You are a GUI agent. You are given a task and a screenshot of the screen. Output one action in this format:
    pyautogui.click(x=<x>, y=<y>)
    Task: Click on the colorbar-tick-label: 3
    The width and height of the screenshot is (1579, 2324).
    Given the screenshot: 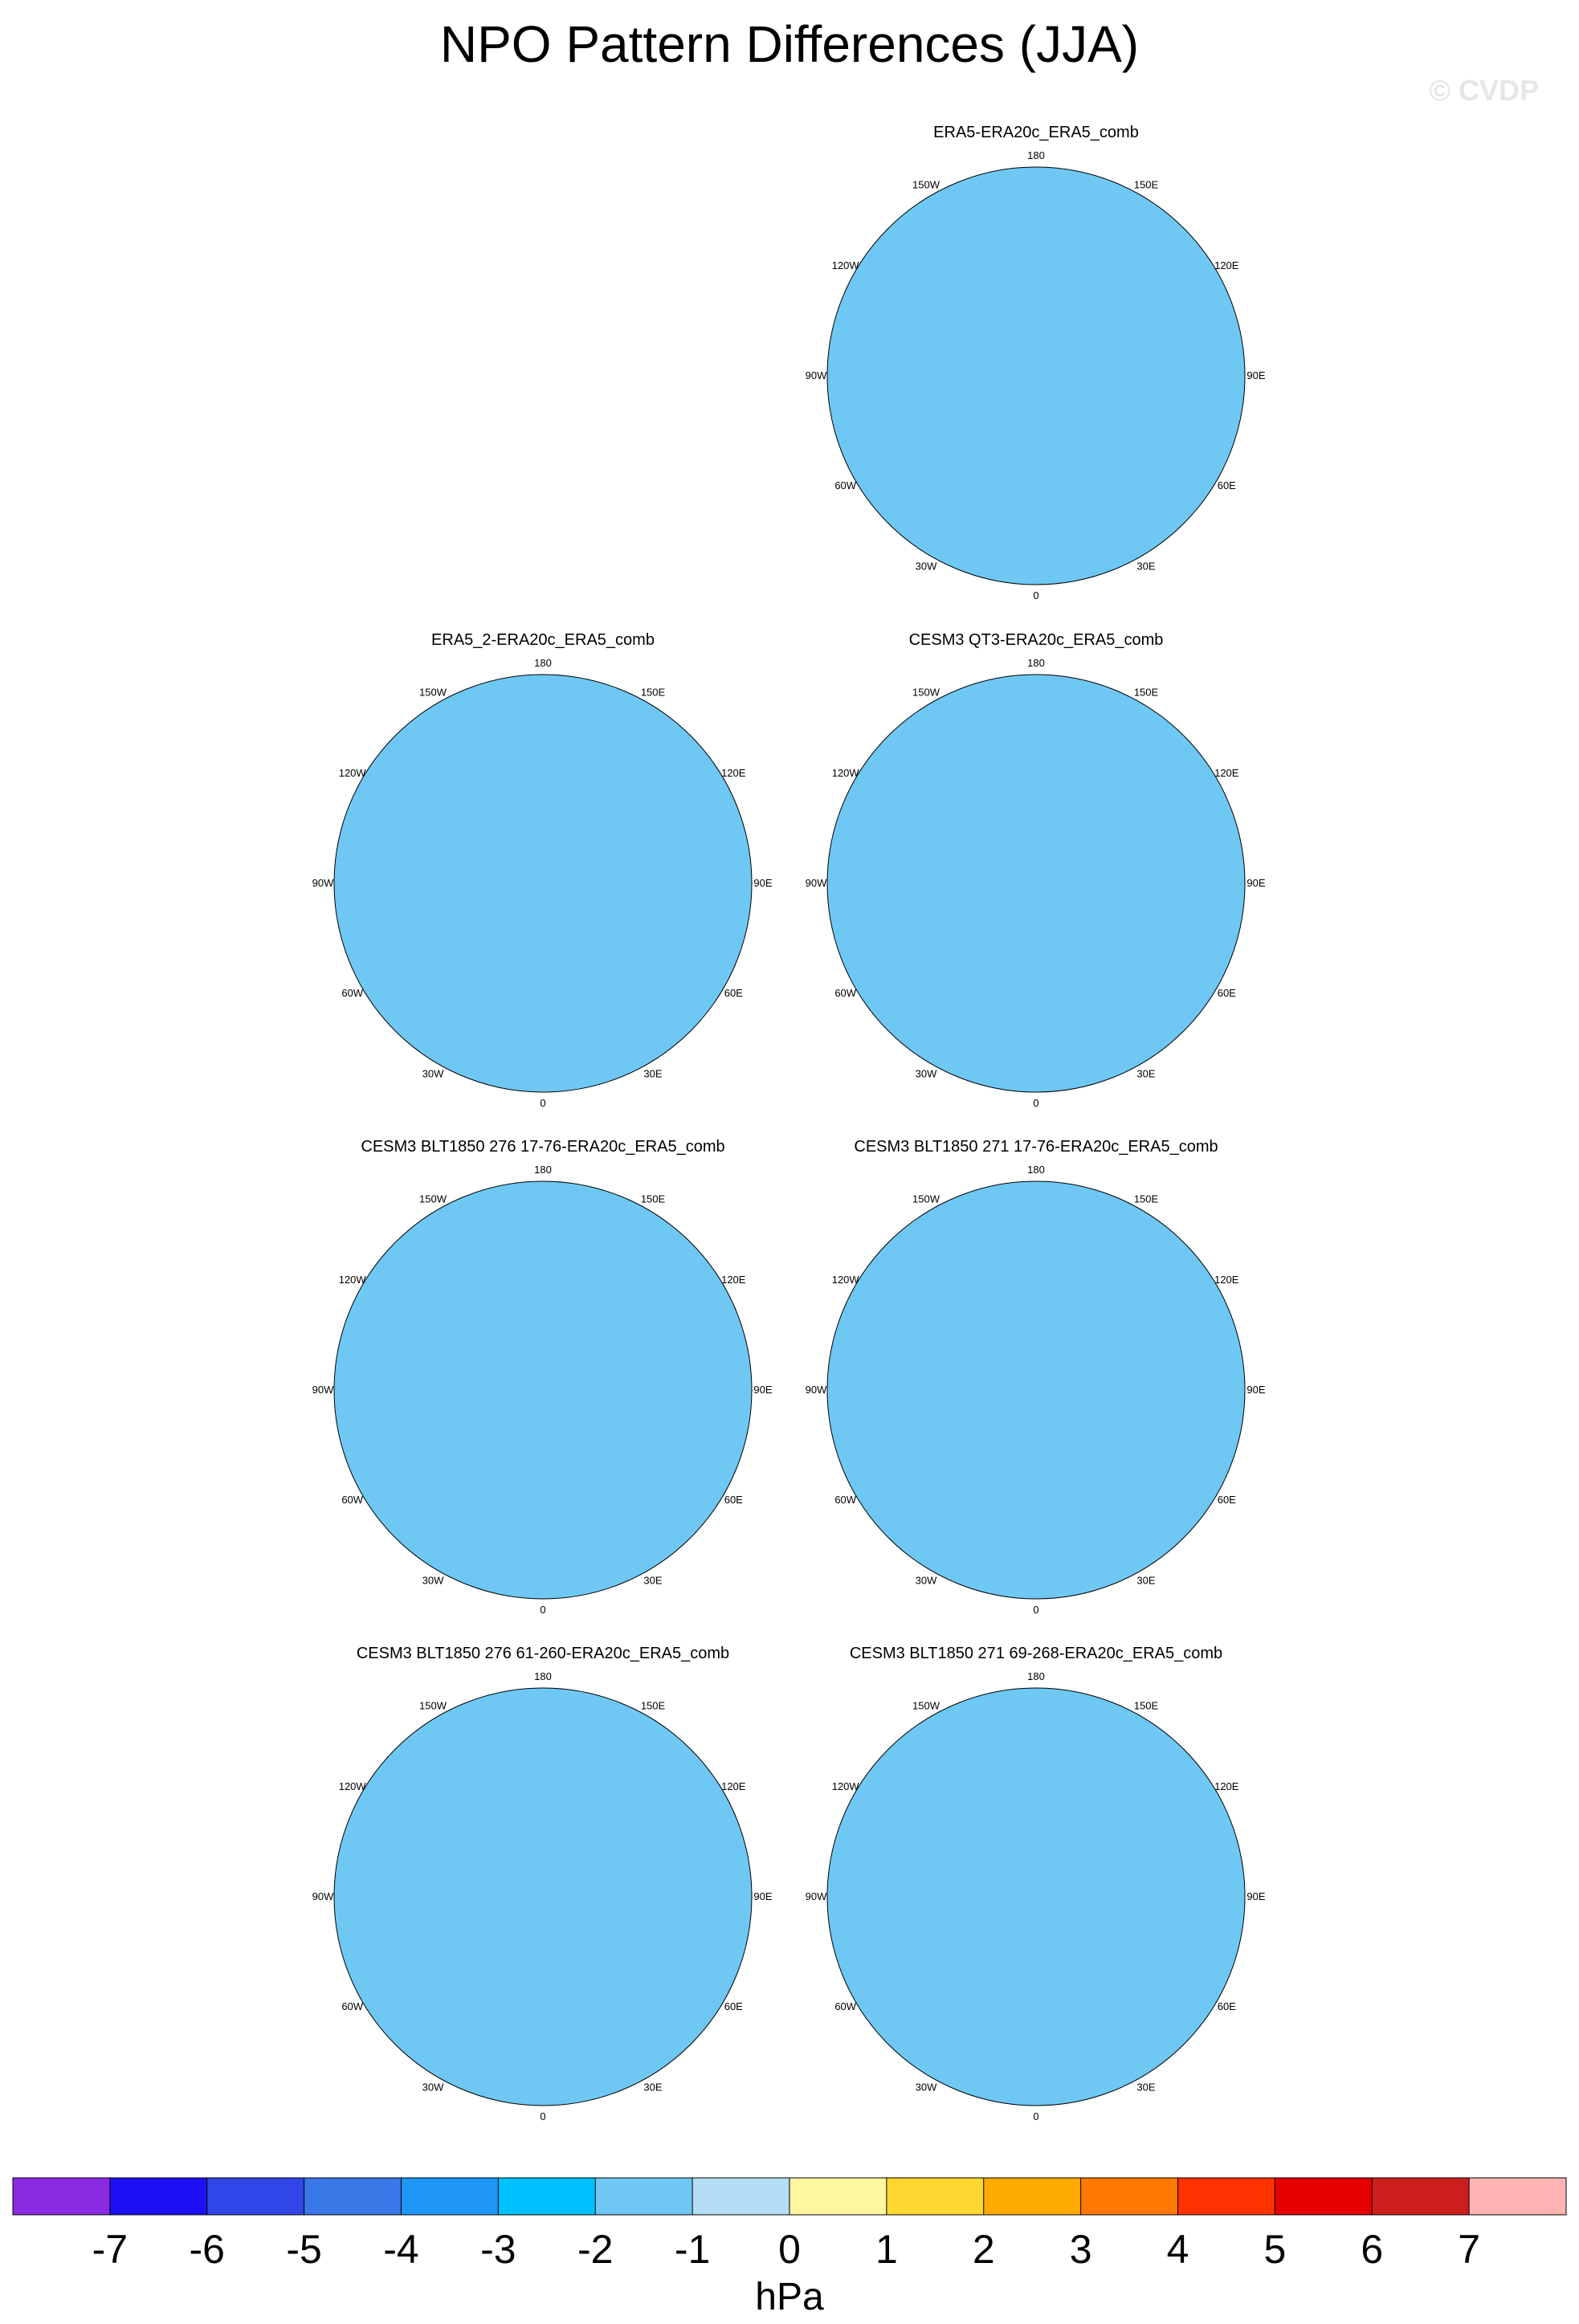 What is the action you would take?
    pyautogui.click(x=1081, y=2250)
    